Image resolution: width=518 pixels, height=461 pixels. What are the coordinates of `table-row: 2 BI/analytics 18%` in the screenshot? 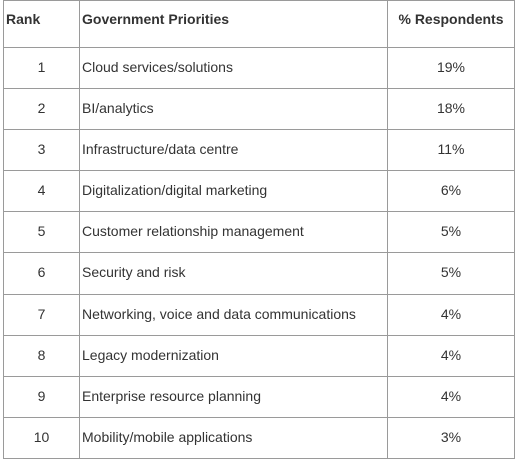 It's located at (259, 109).